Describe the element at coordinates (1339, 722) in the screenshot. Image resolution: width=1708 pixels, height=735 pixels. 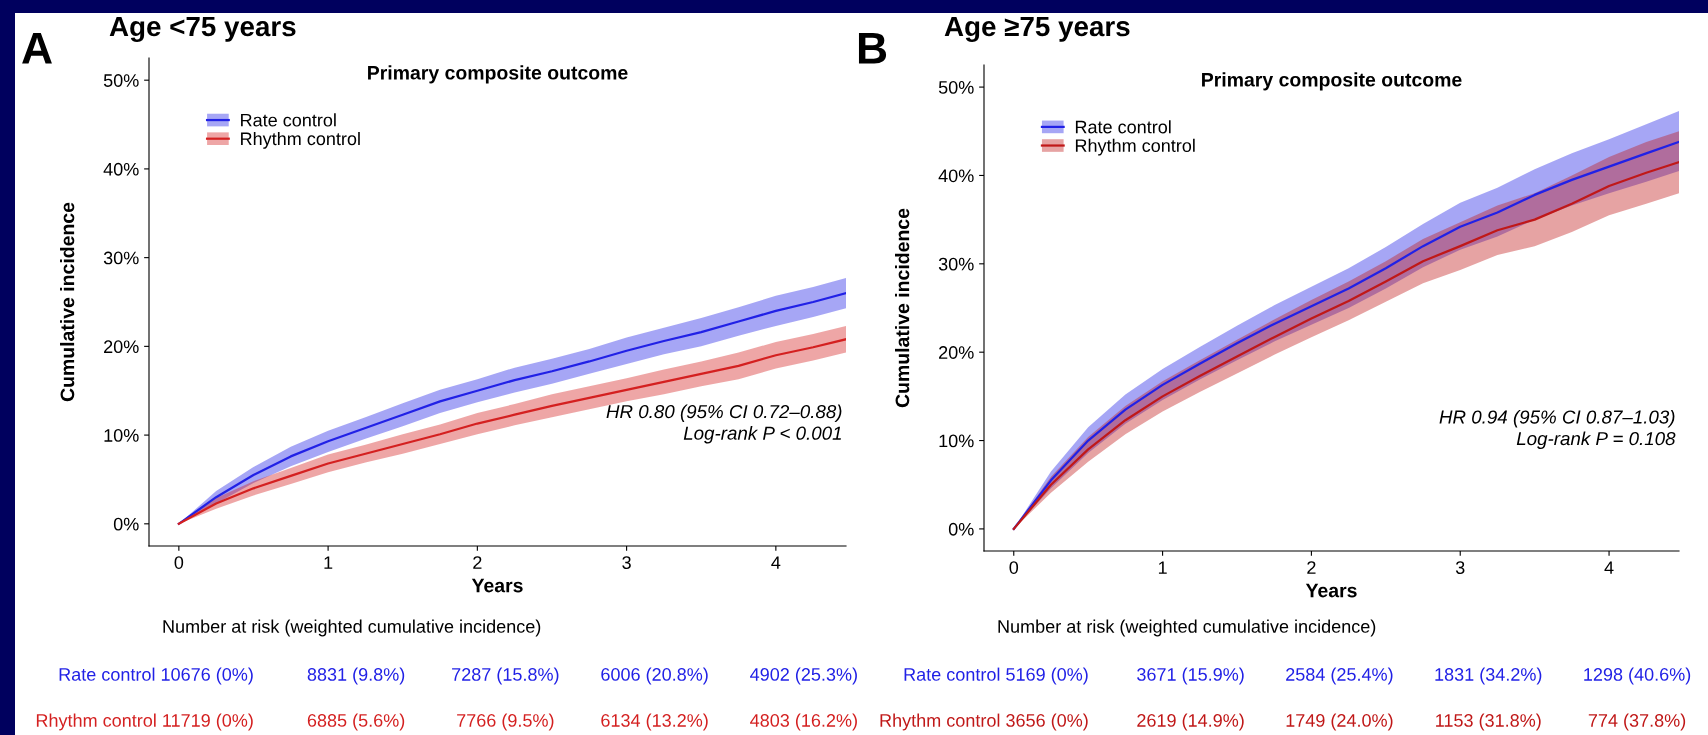
I see `text: 1749 (24.0%)` at that location.